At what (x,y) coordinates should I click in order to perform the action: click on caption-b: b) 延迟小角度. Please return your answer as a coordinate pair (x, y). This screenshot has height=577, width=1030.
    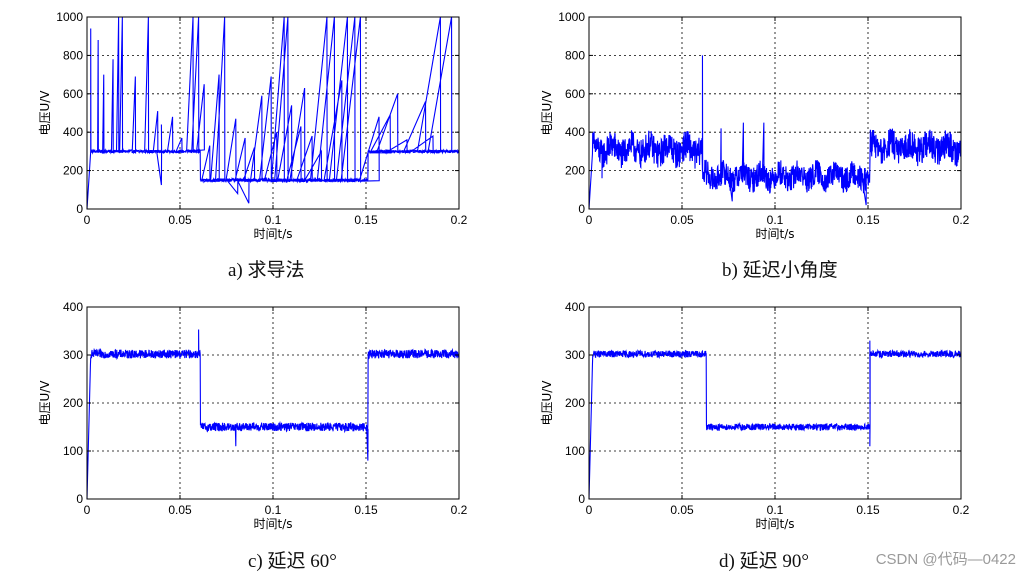
    Looking at the image, I should click on (780, 270).